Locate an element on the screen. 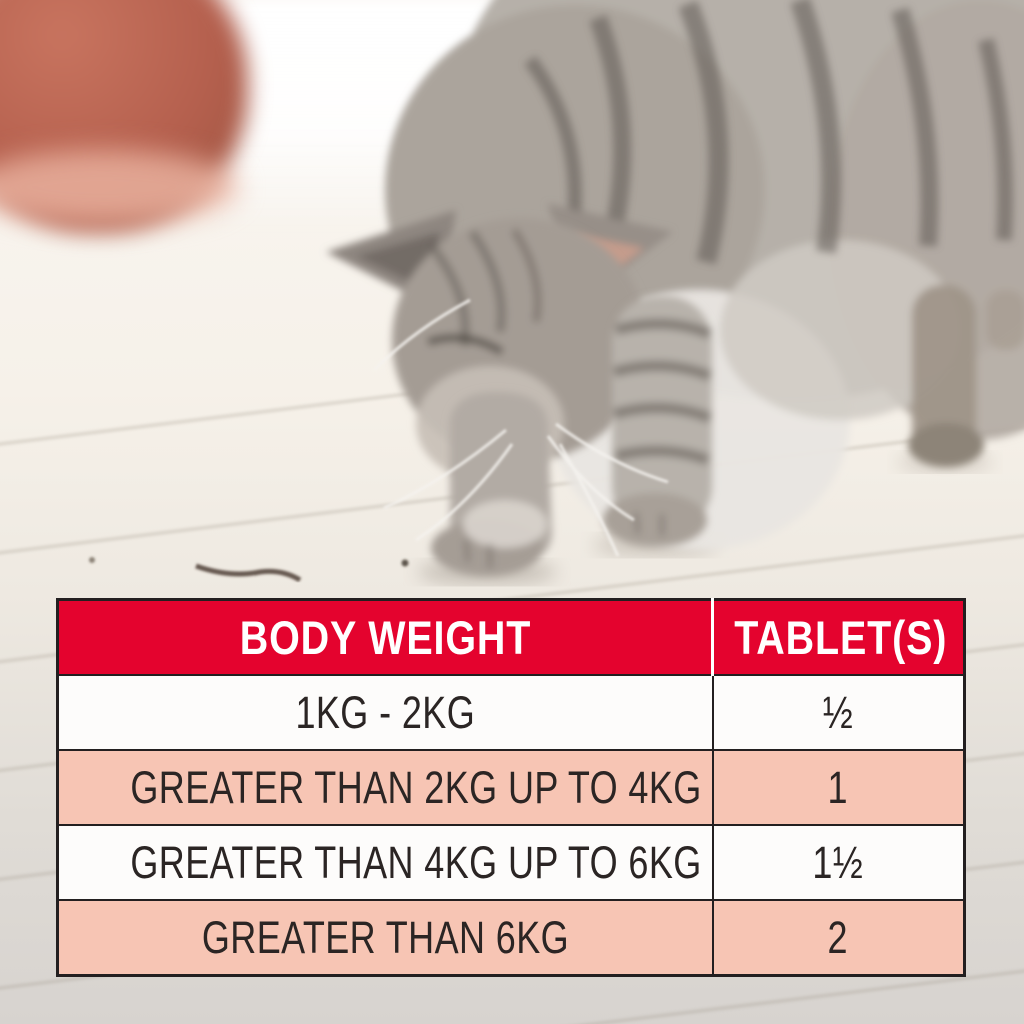  header-label-body-weight: BODY WEIGHT is located at coordinates (385, 637).